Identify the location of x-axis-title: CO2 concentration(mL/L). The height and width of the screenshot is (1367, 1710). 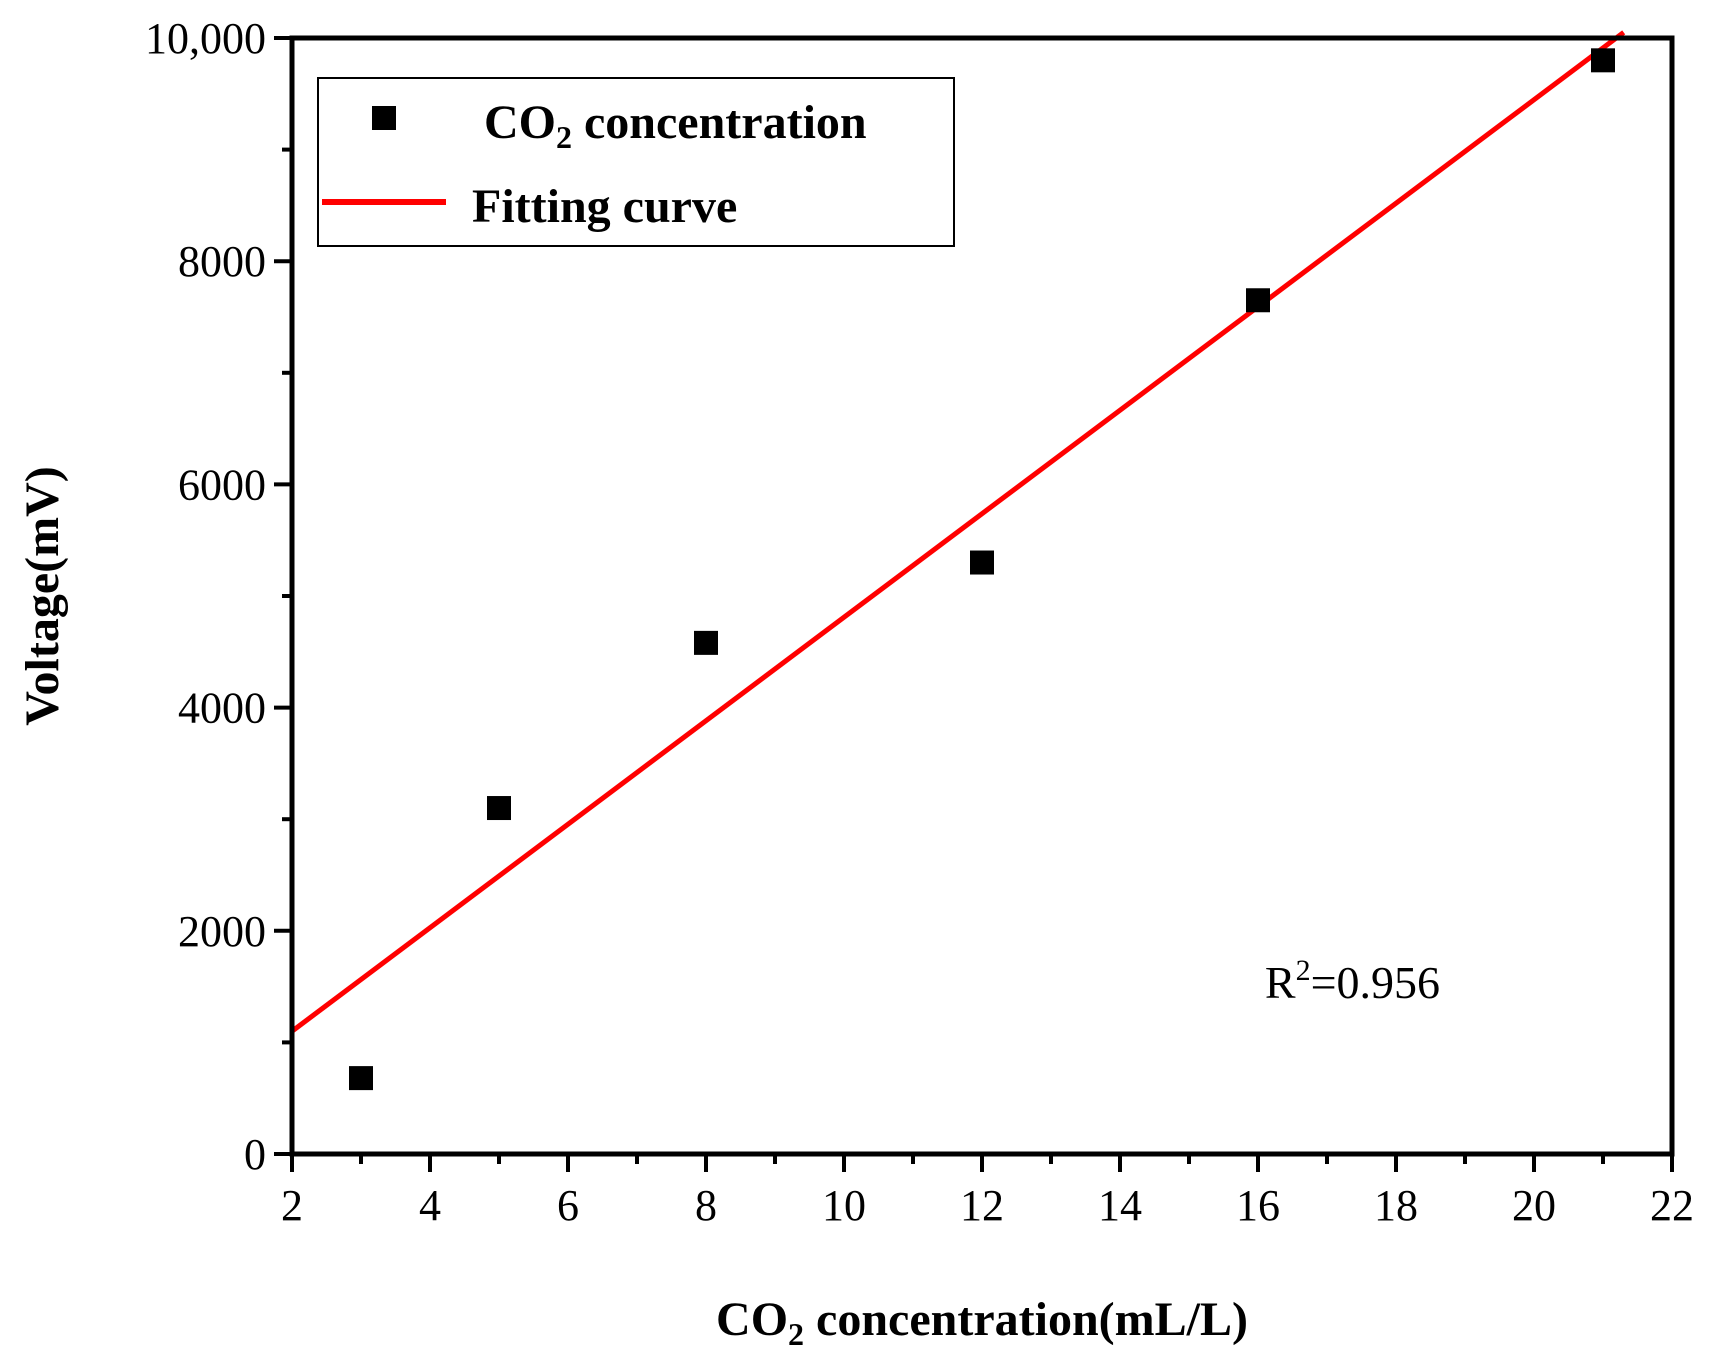
(982, 1322).